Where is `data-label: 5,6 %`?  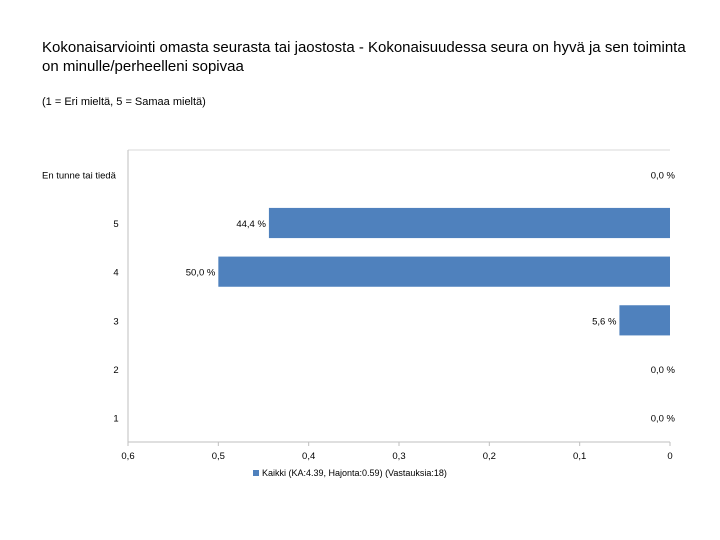
data-label: 5,6 % is located at coordinates (604, 321).